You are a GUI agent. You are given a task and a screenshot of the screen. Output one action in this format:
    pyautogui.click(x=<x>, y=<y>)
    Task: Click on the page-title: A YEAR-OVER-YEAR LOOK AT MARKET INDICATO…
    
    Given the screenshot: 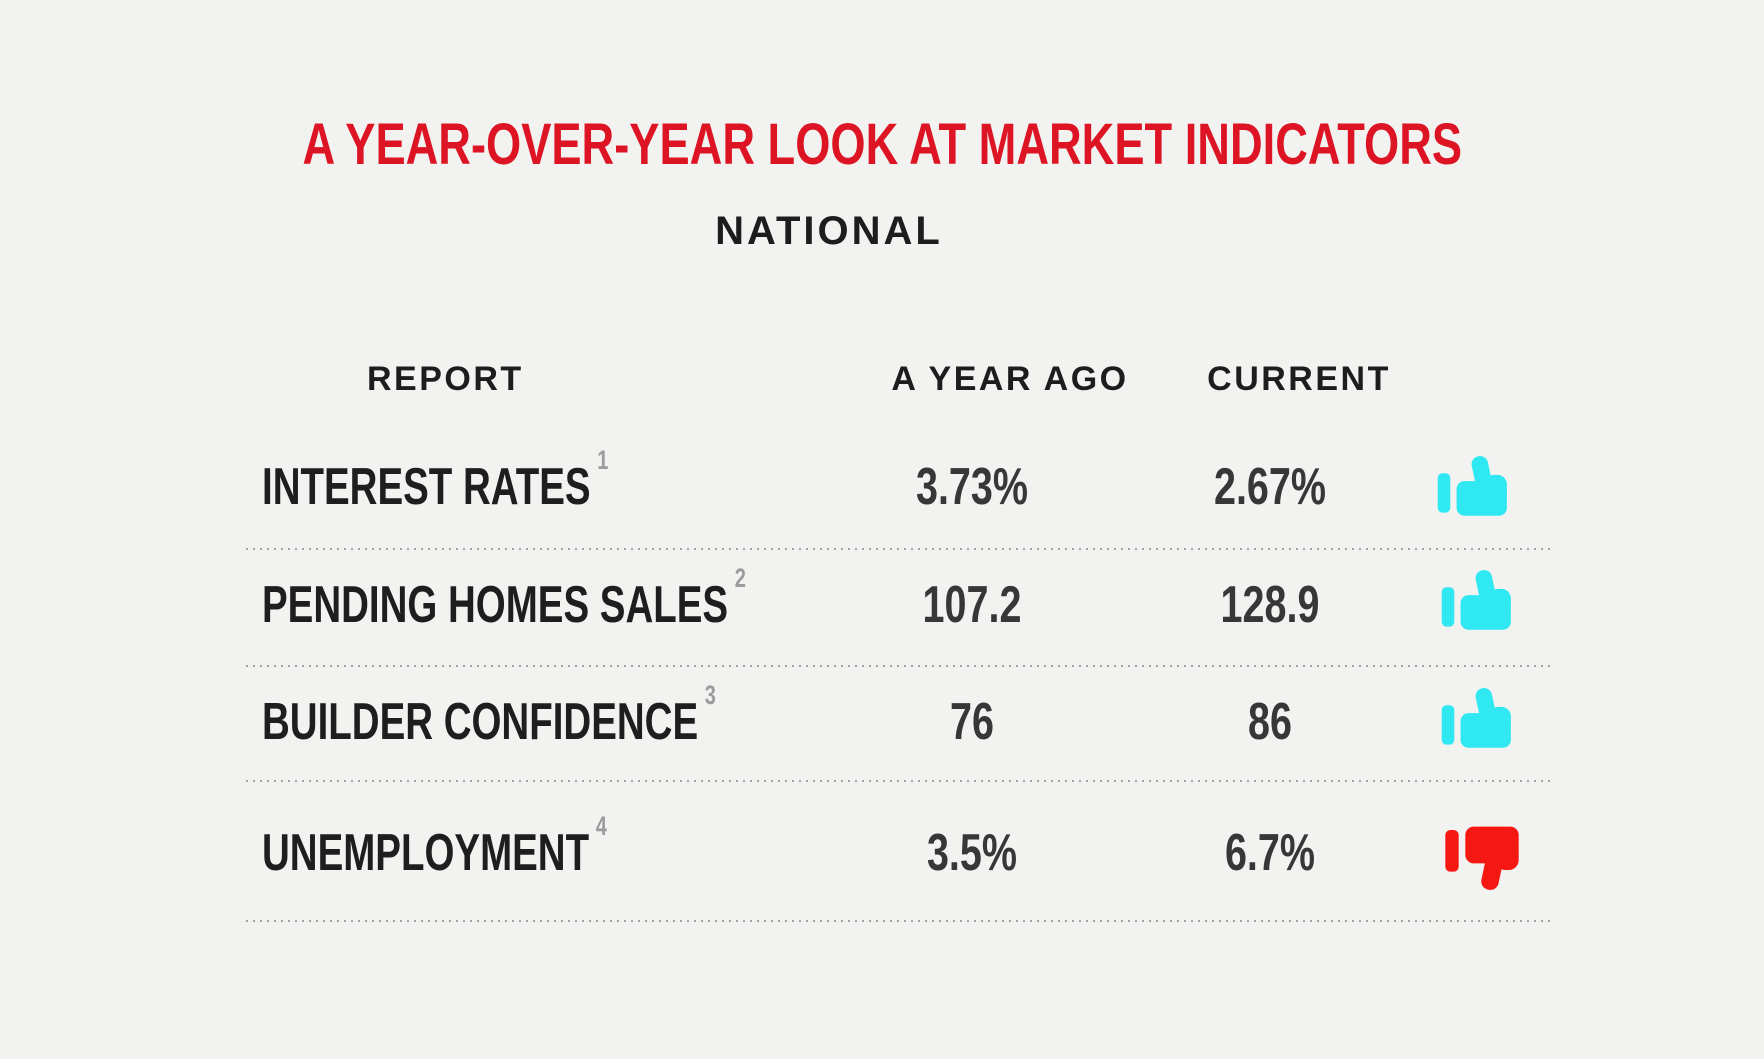 What is the action you would take?
    pyautogui.click(x=882, y=145)
    